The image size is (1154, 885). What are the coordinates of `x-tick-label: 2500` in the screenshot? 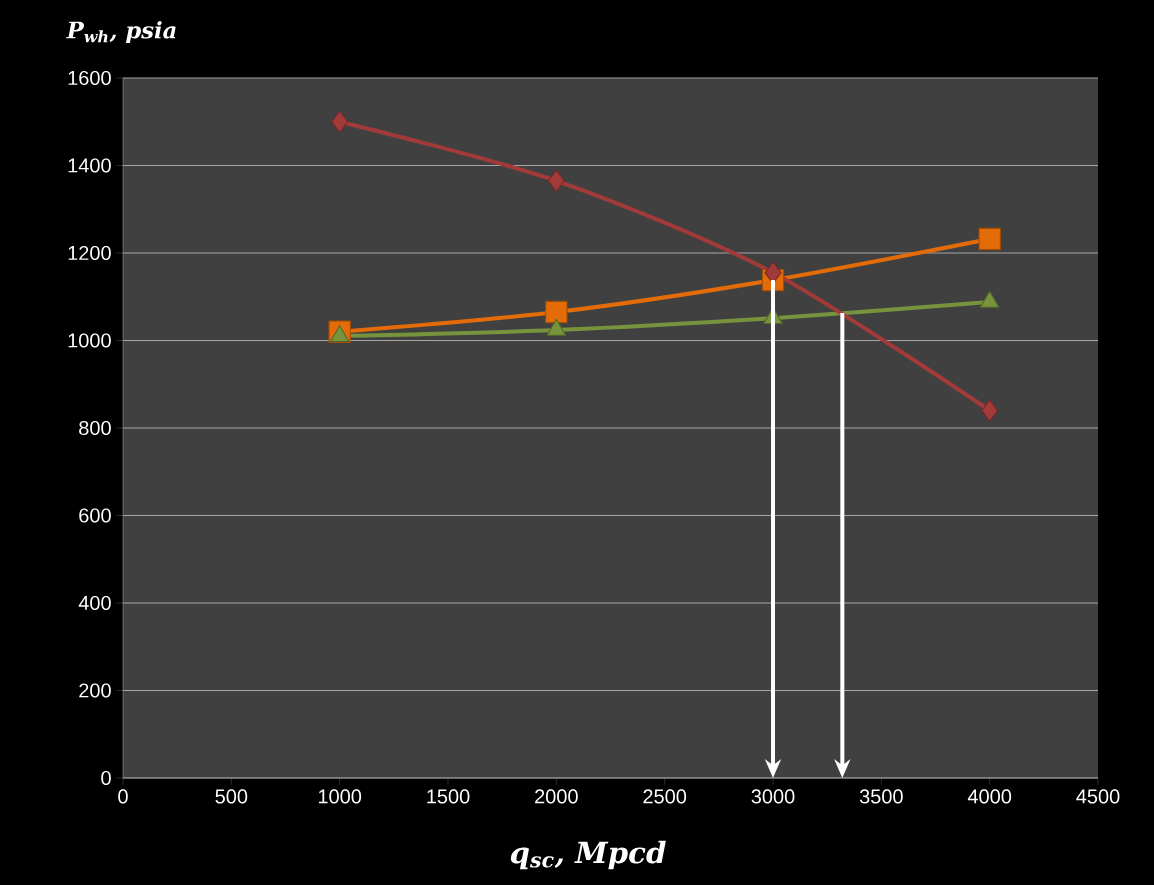 It's located at (665, 796).